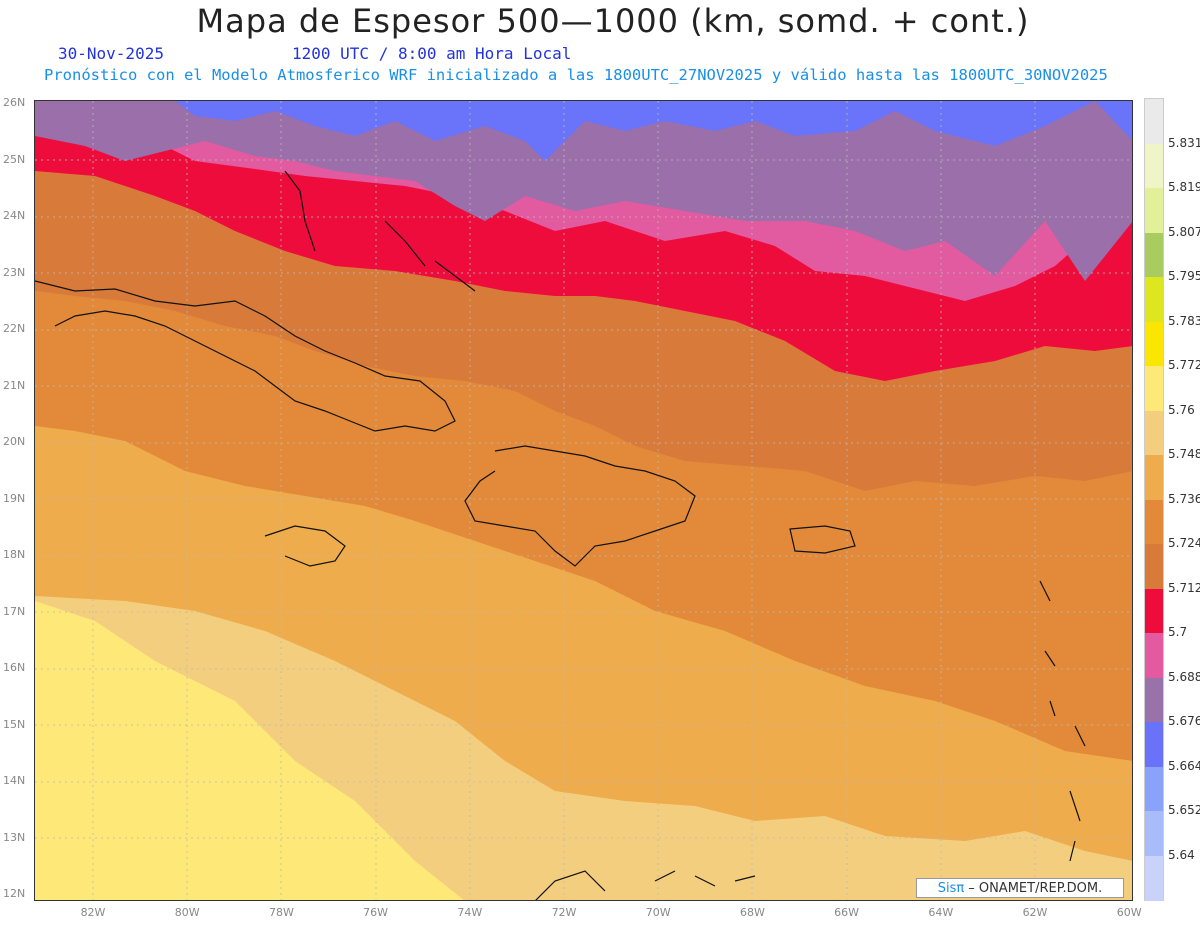 This screenshot has width=1200, height=927. Describe the element at coordinates (1062, 721) in the screenshot. I see `lesser-antilles-coast` at that location.